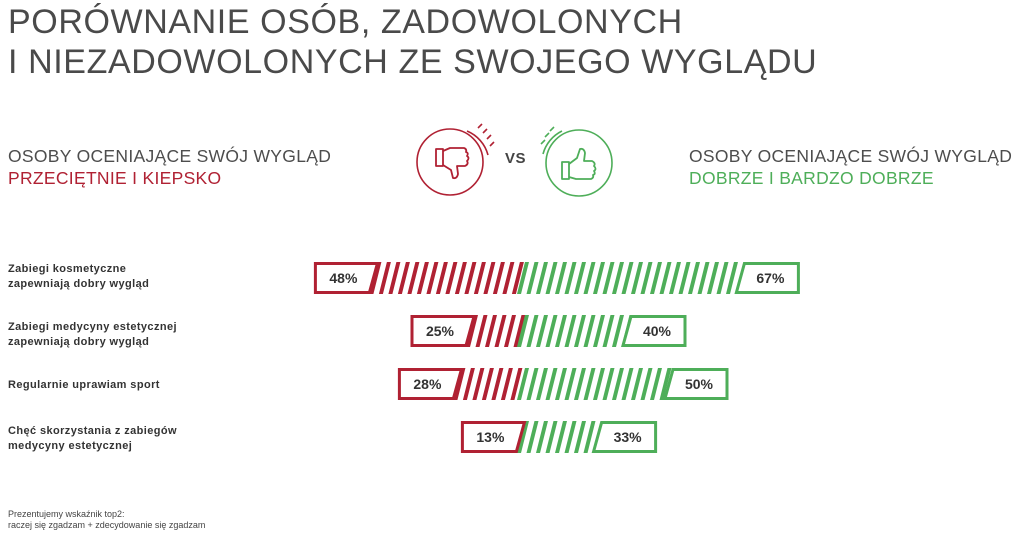 The image size is (1026, 539). Describe the element at coordinates (66, 514) in the screenshot. I see `footnote-line-1: Prezentujemy wskaźnik top2:` at that location.